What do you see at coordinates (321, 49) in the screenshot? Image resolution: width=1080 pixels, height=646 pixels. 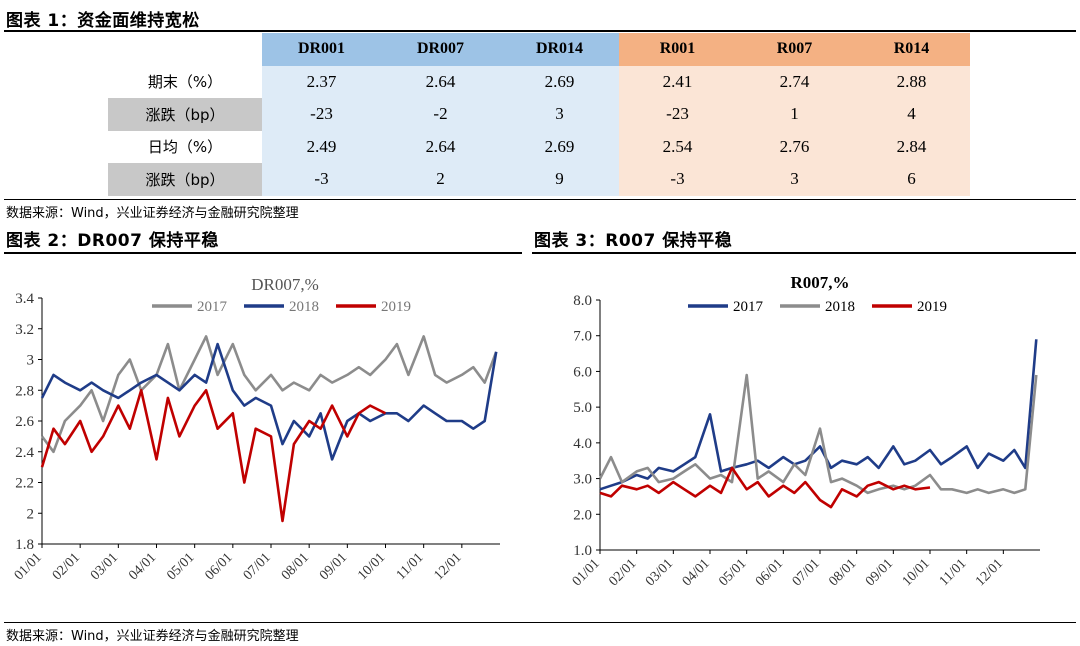 I see `col-header: DR001` at bounding box center [321, 49].